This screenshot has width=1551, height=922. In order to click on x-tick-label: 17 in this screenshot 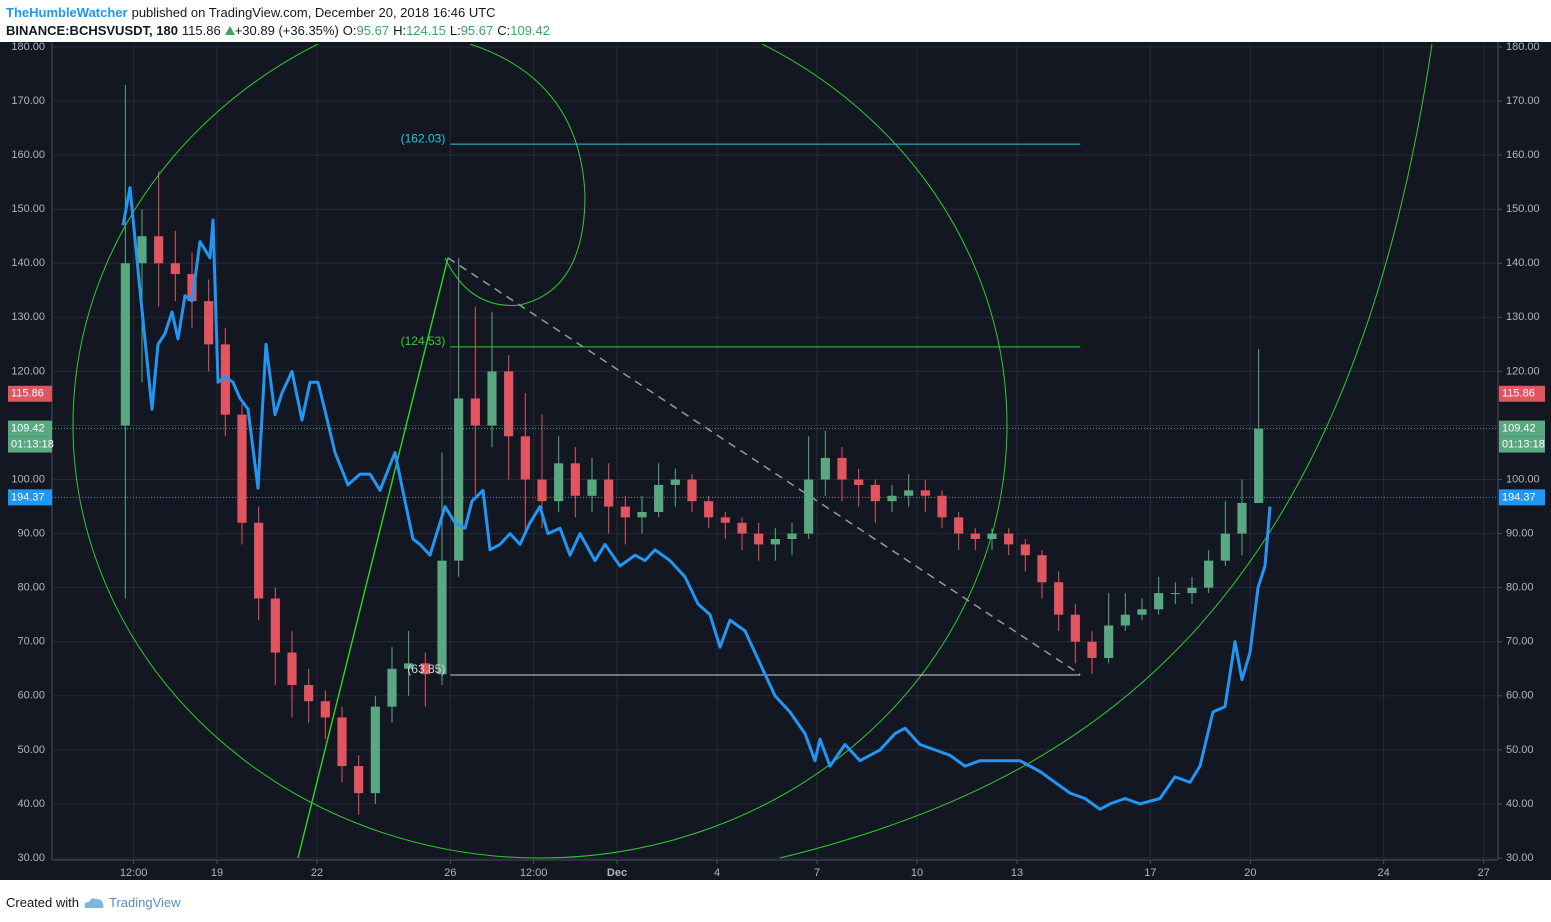, I will do `click(1150, 873)`.